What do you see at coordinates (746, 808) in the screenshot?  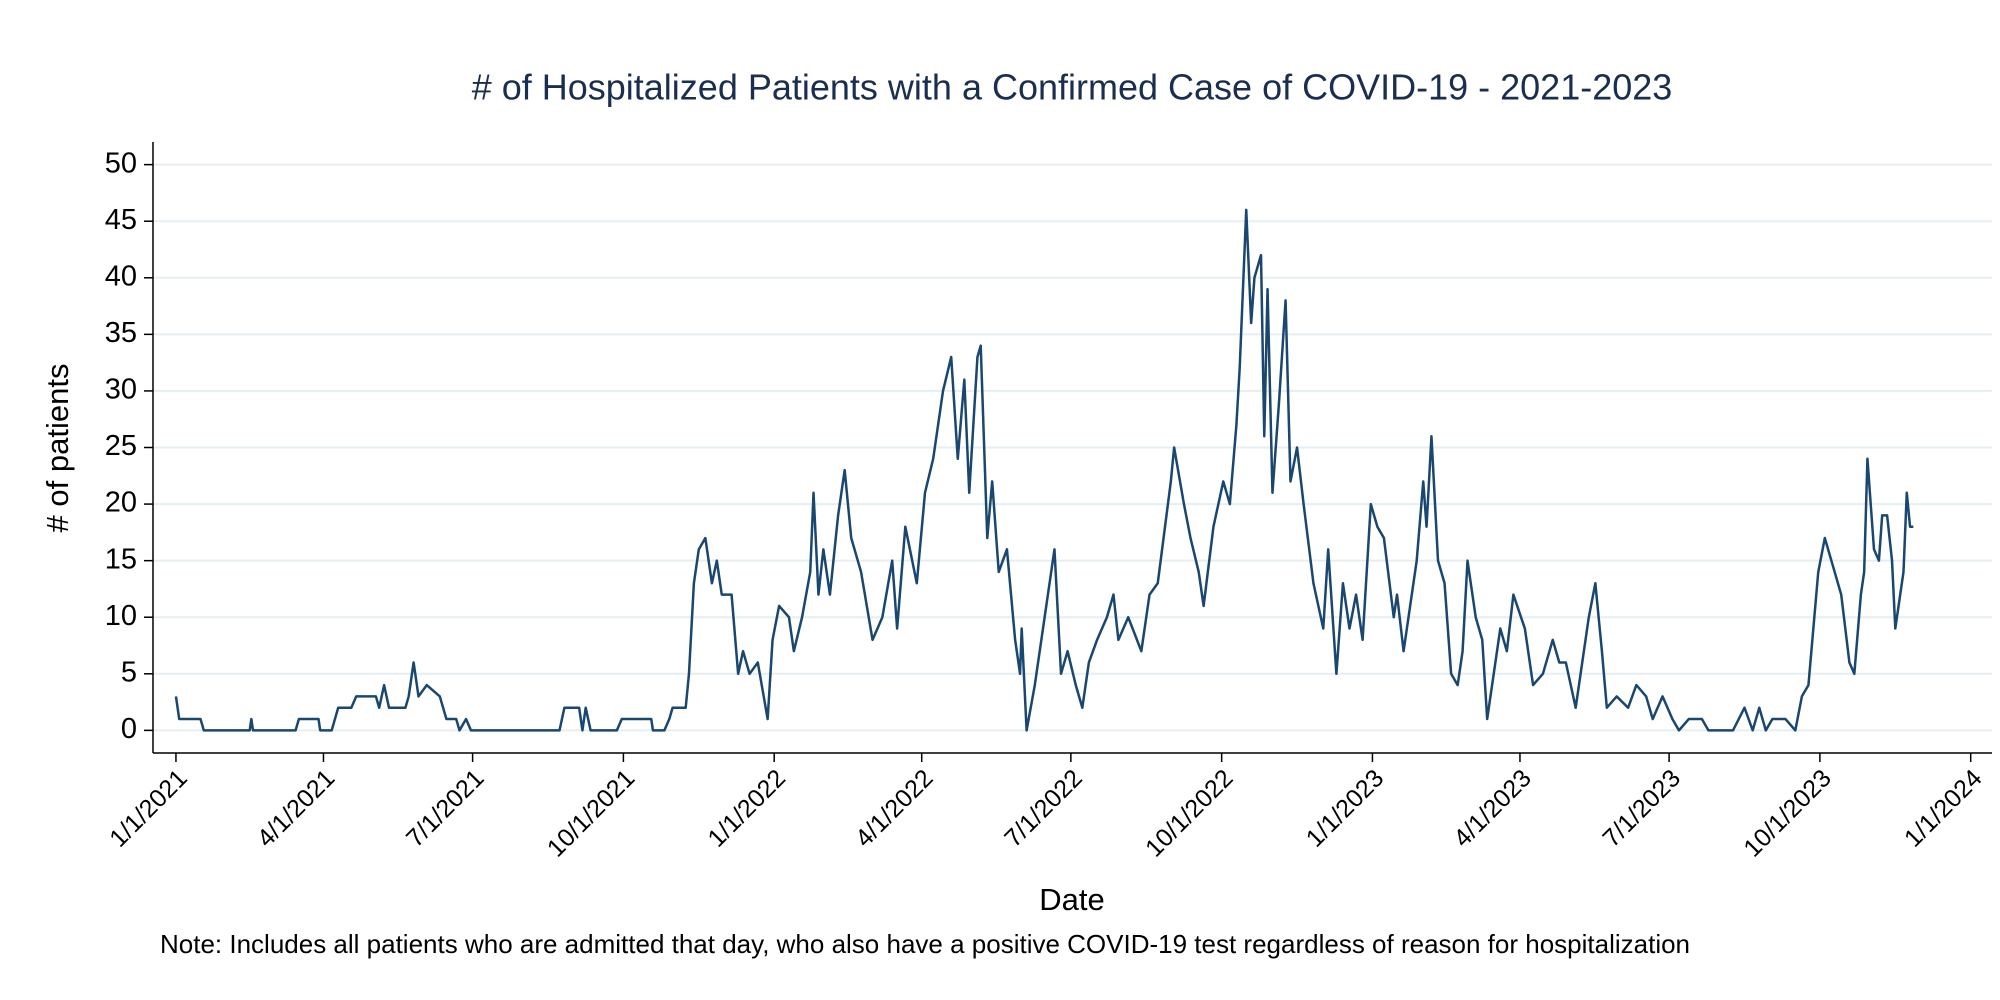 I see `x-tick-label: 1/1/2022` at bounding box center [746, 808].